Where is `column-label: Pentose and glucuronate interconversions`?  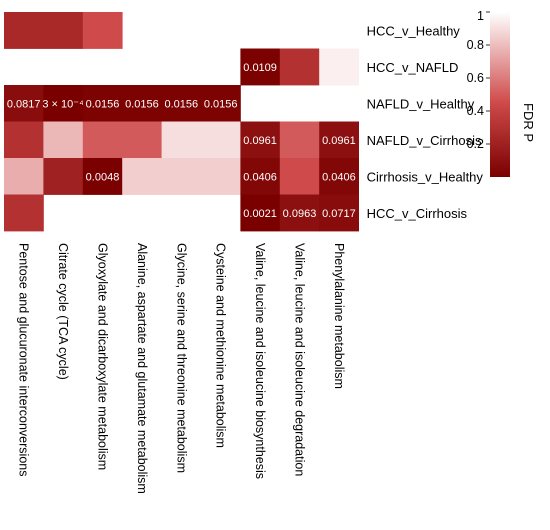
column-label: Pentose and glucuronate interconversions is located at coordinates (24, 359).